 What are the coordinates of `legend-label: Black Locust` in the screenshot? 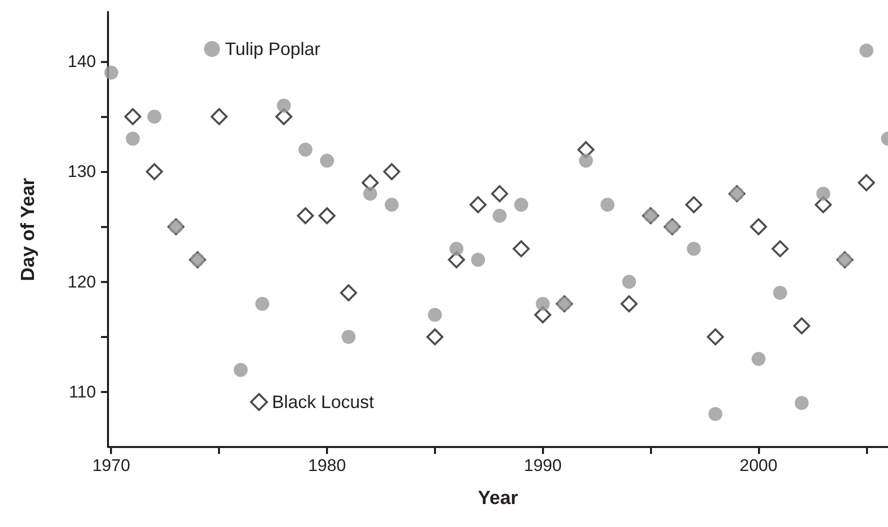 It's located at (323, 402).